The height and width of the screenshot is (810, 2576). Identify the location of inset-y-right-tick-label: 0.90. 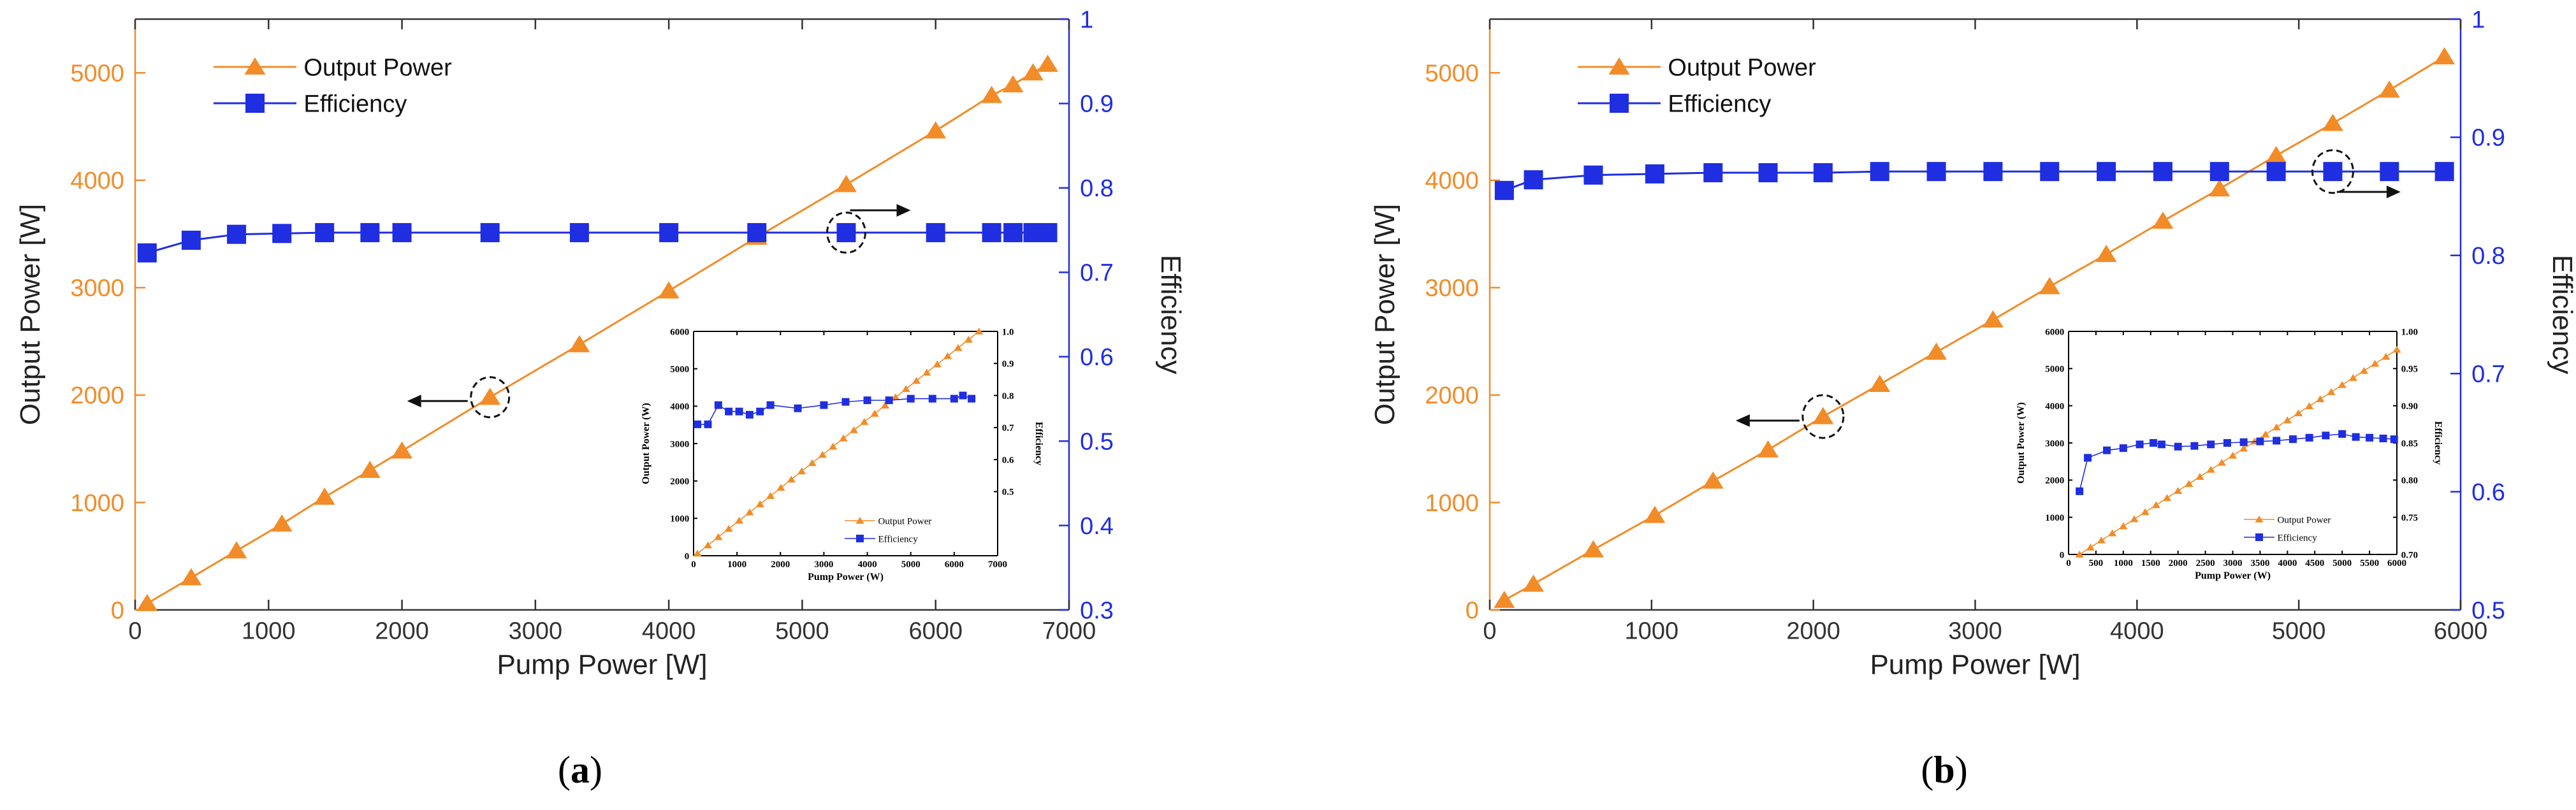
(2409, 406).